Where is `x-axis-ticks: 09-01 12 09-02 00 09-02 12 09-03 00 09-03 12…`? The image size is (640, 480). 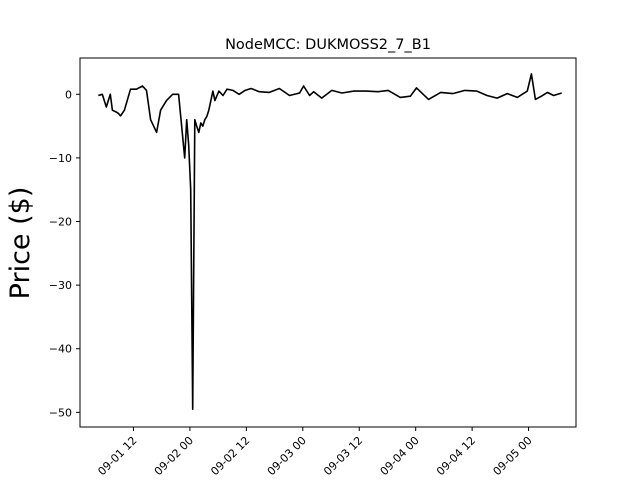
x-axis-ticks: 09-01 12 09-02 00 09-02 12 09-03 00 09-03 12… is located at coordinates (315, 452).